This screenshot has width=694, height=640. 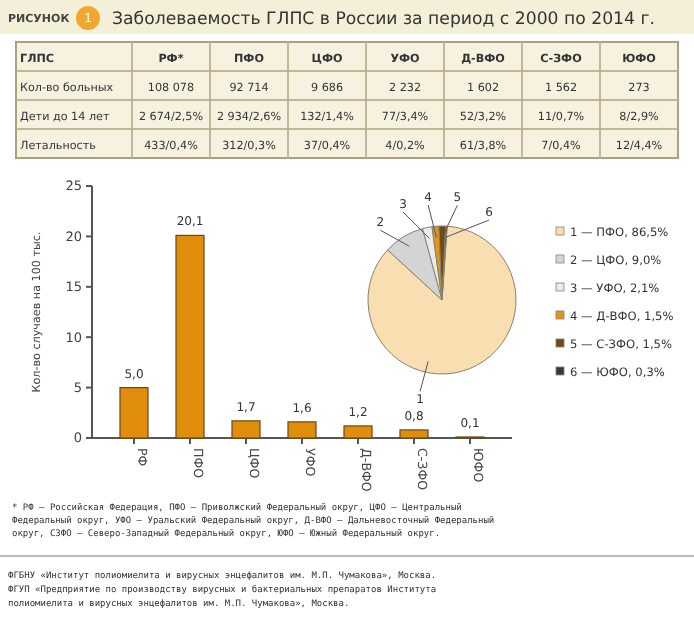 I want to click on text: Заболеваемость ГЛПС в России за период с 2000 по 2014 г., so click(x=383, y=20).